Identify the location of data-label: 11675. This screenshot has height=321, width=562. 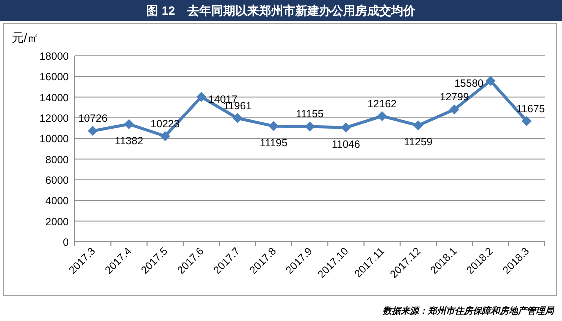
(531, 109).